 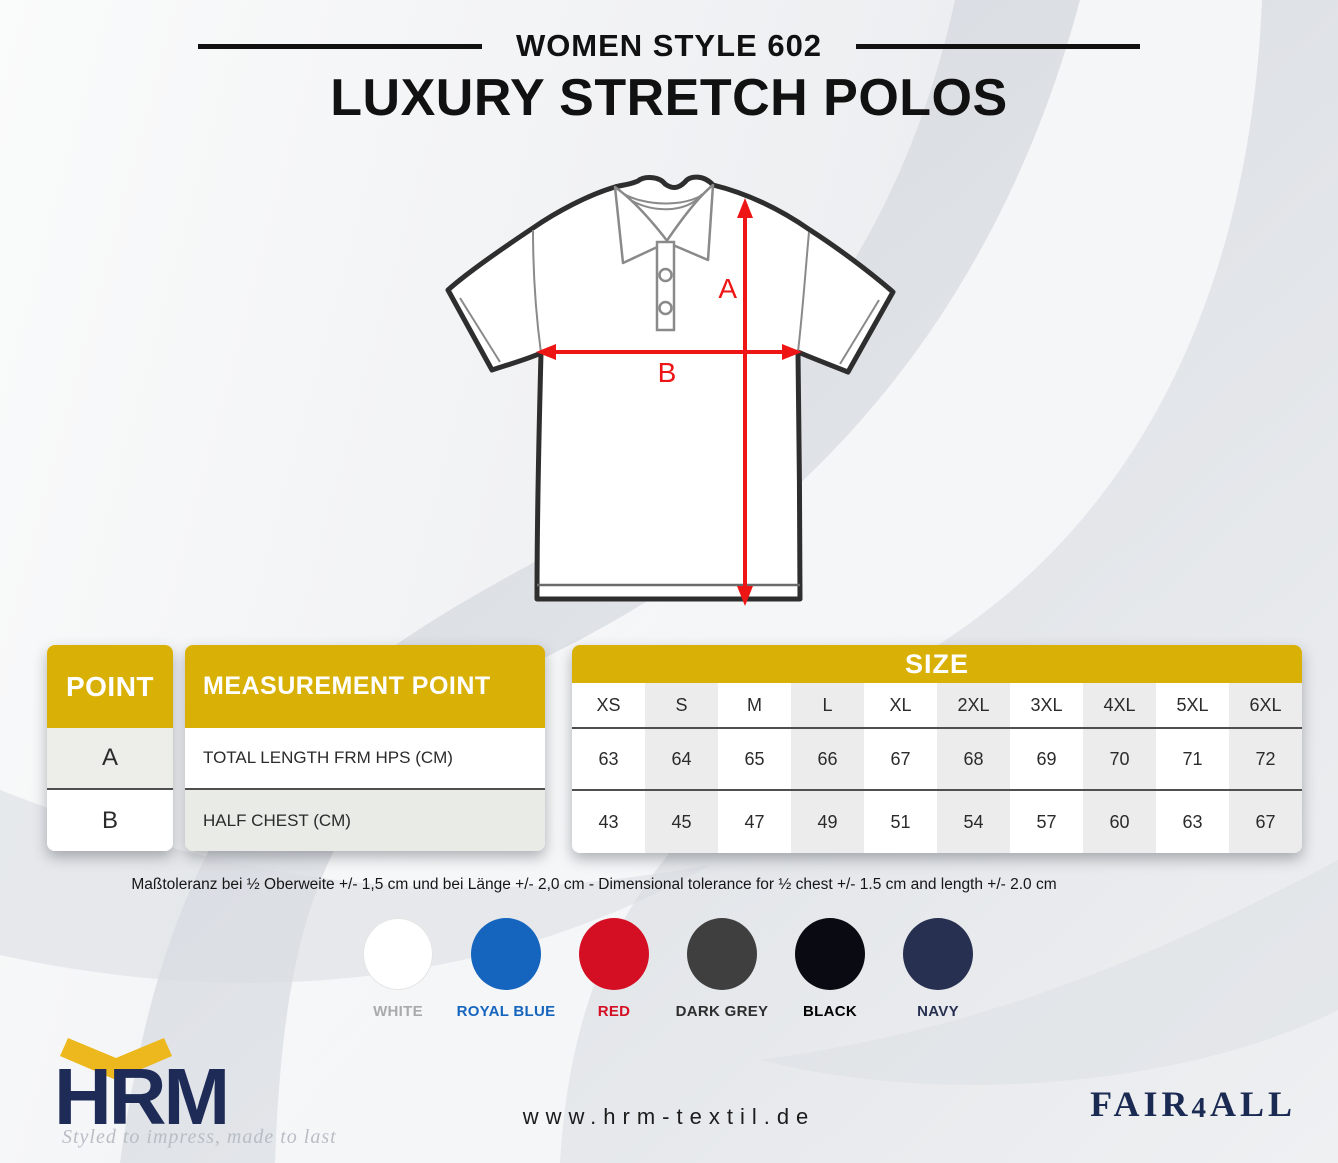 What do you see at coordinates (669, 352) in the screenshot?
I see `measure-arrow-b` at bounding box center [669, 352].